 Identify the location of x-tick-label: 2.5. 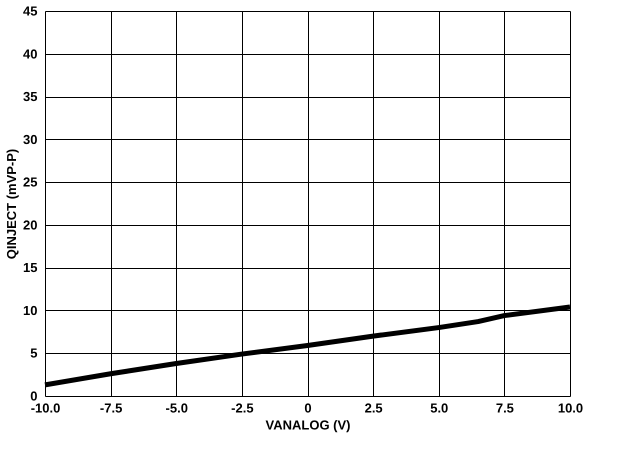
(373, 408).